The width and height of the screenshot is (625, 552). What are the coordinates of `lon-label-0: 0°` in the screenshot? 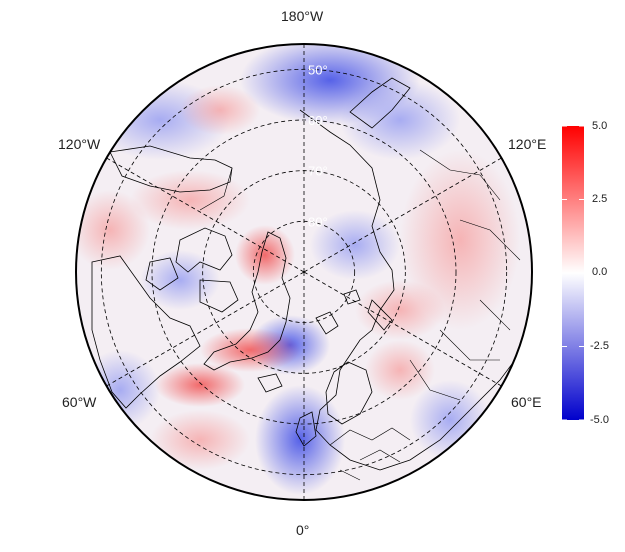 It's located at (303, 530).